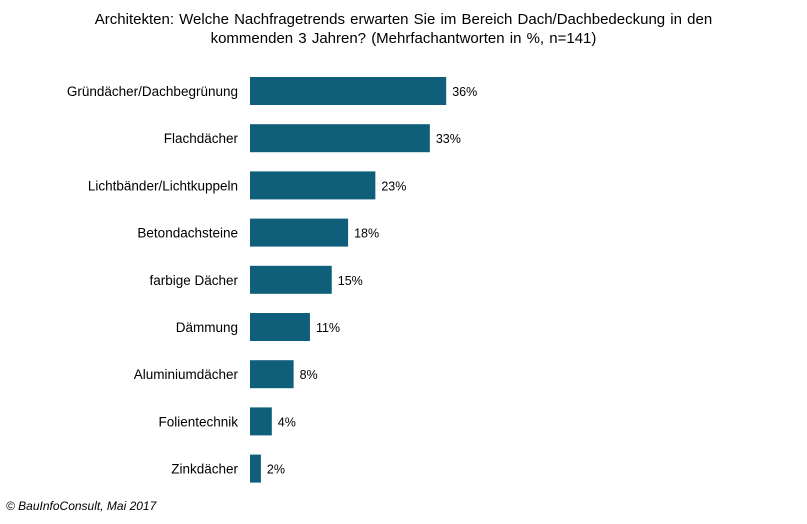 This screenshot has height=524, width=807. What do you see at coordinates (261, 421) in the screenshot?
I see `bar-folientechnik` at bounding box center [261, 421].